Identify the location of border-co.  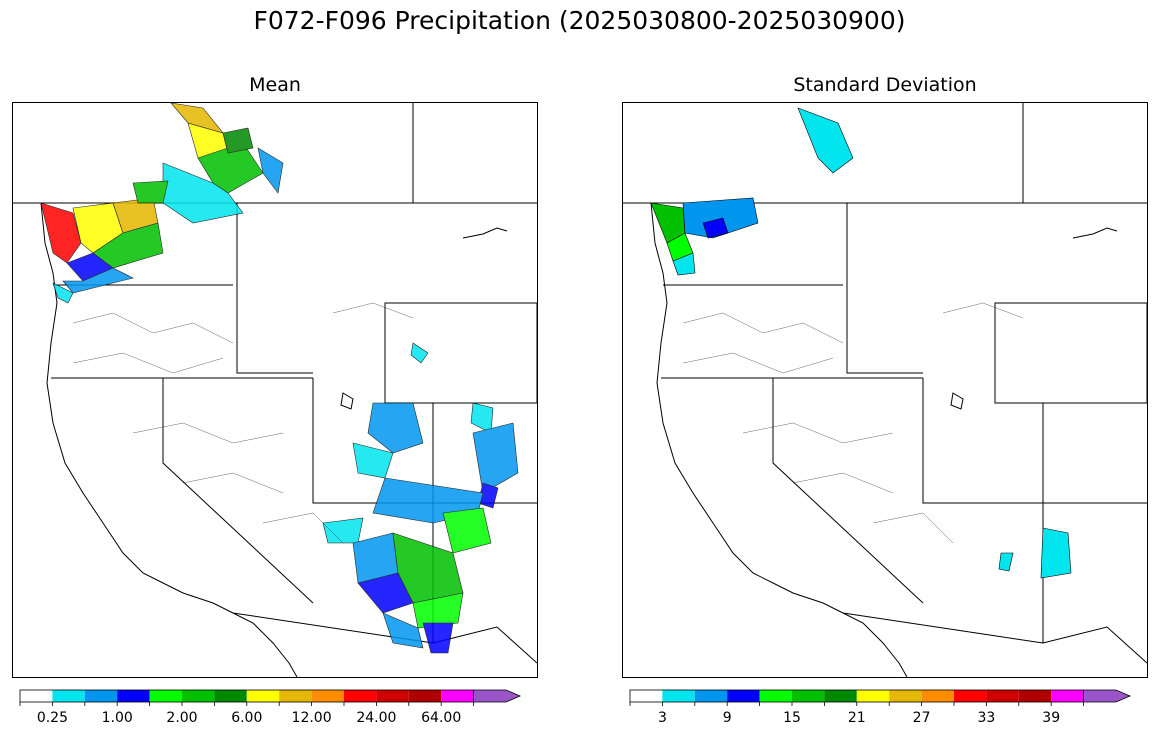
(1094, 453).